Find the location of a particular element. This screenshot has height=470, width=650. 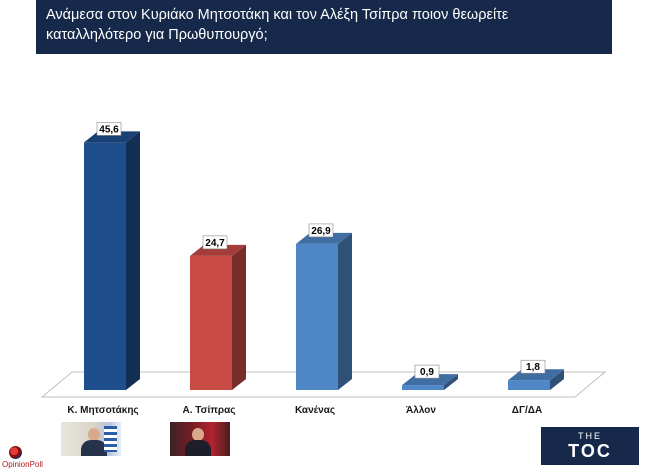

data-label-text: 0,9 is located at coordinates (427, 372).